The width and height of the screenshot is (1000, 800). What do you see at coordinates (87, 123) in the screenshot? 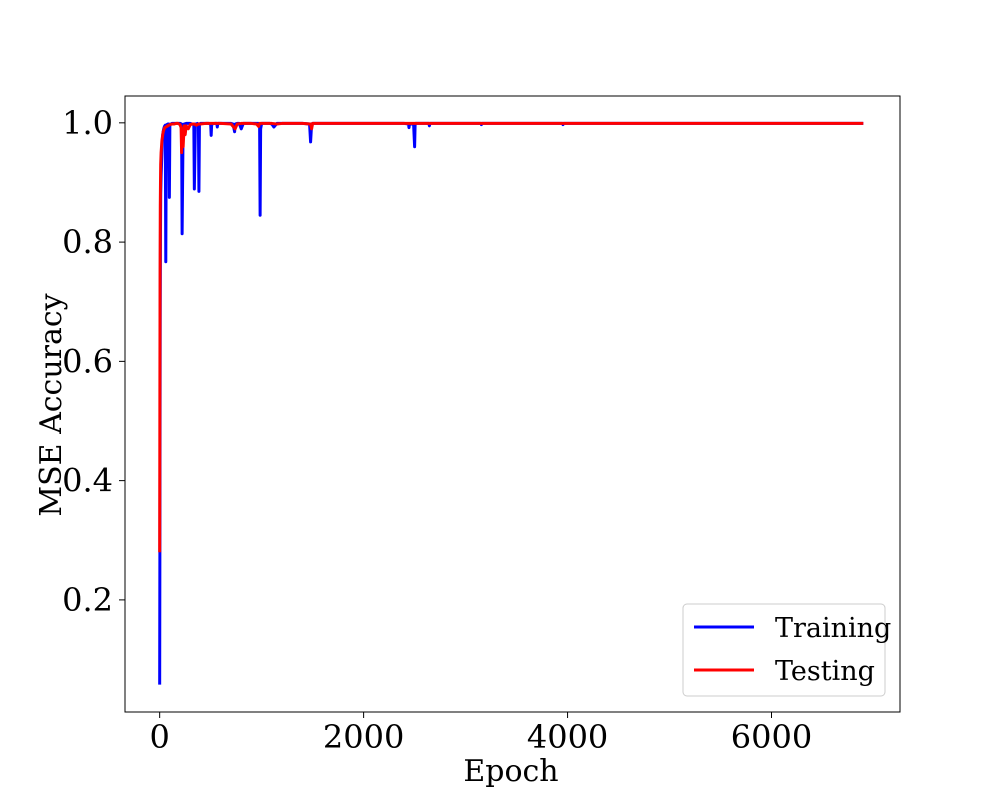
I see `y-tick-label: 1.0` at bounding box center [87, 123].